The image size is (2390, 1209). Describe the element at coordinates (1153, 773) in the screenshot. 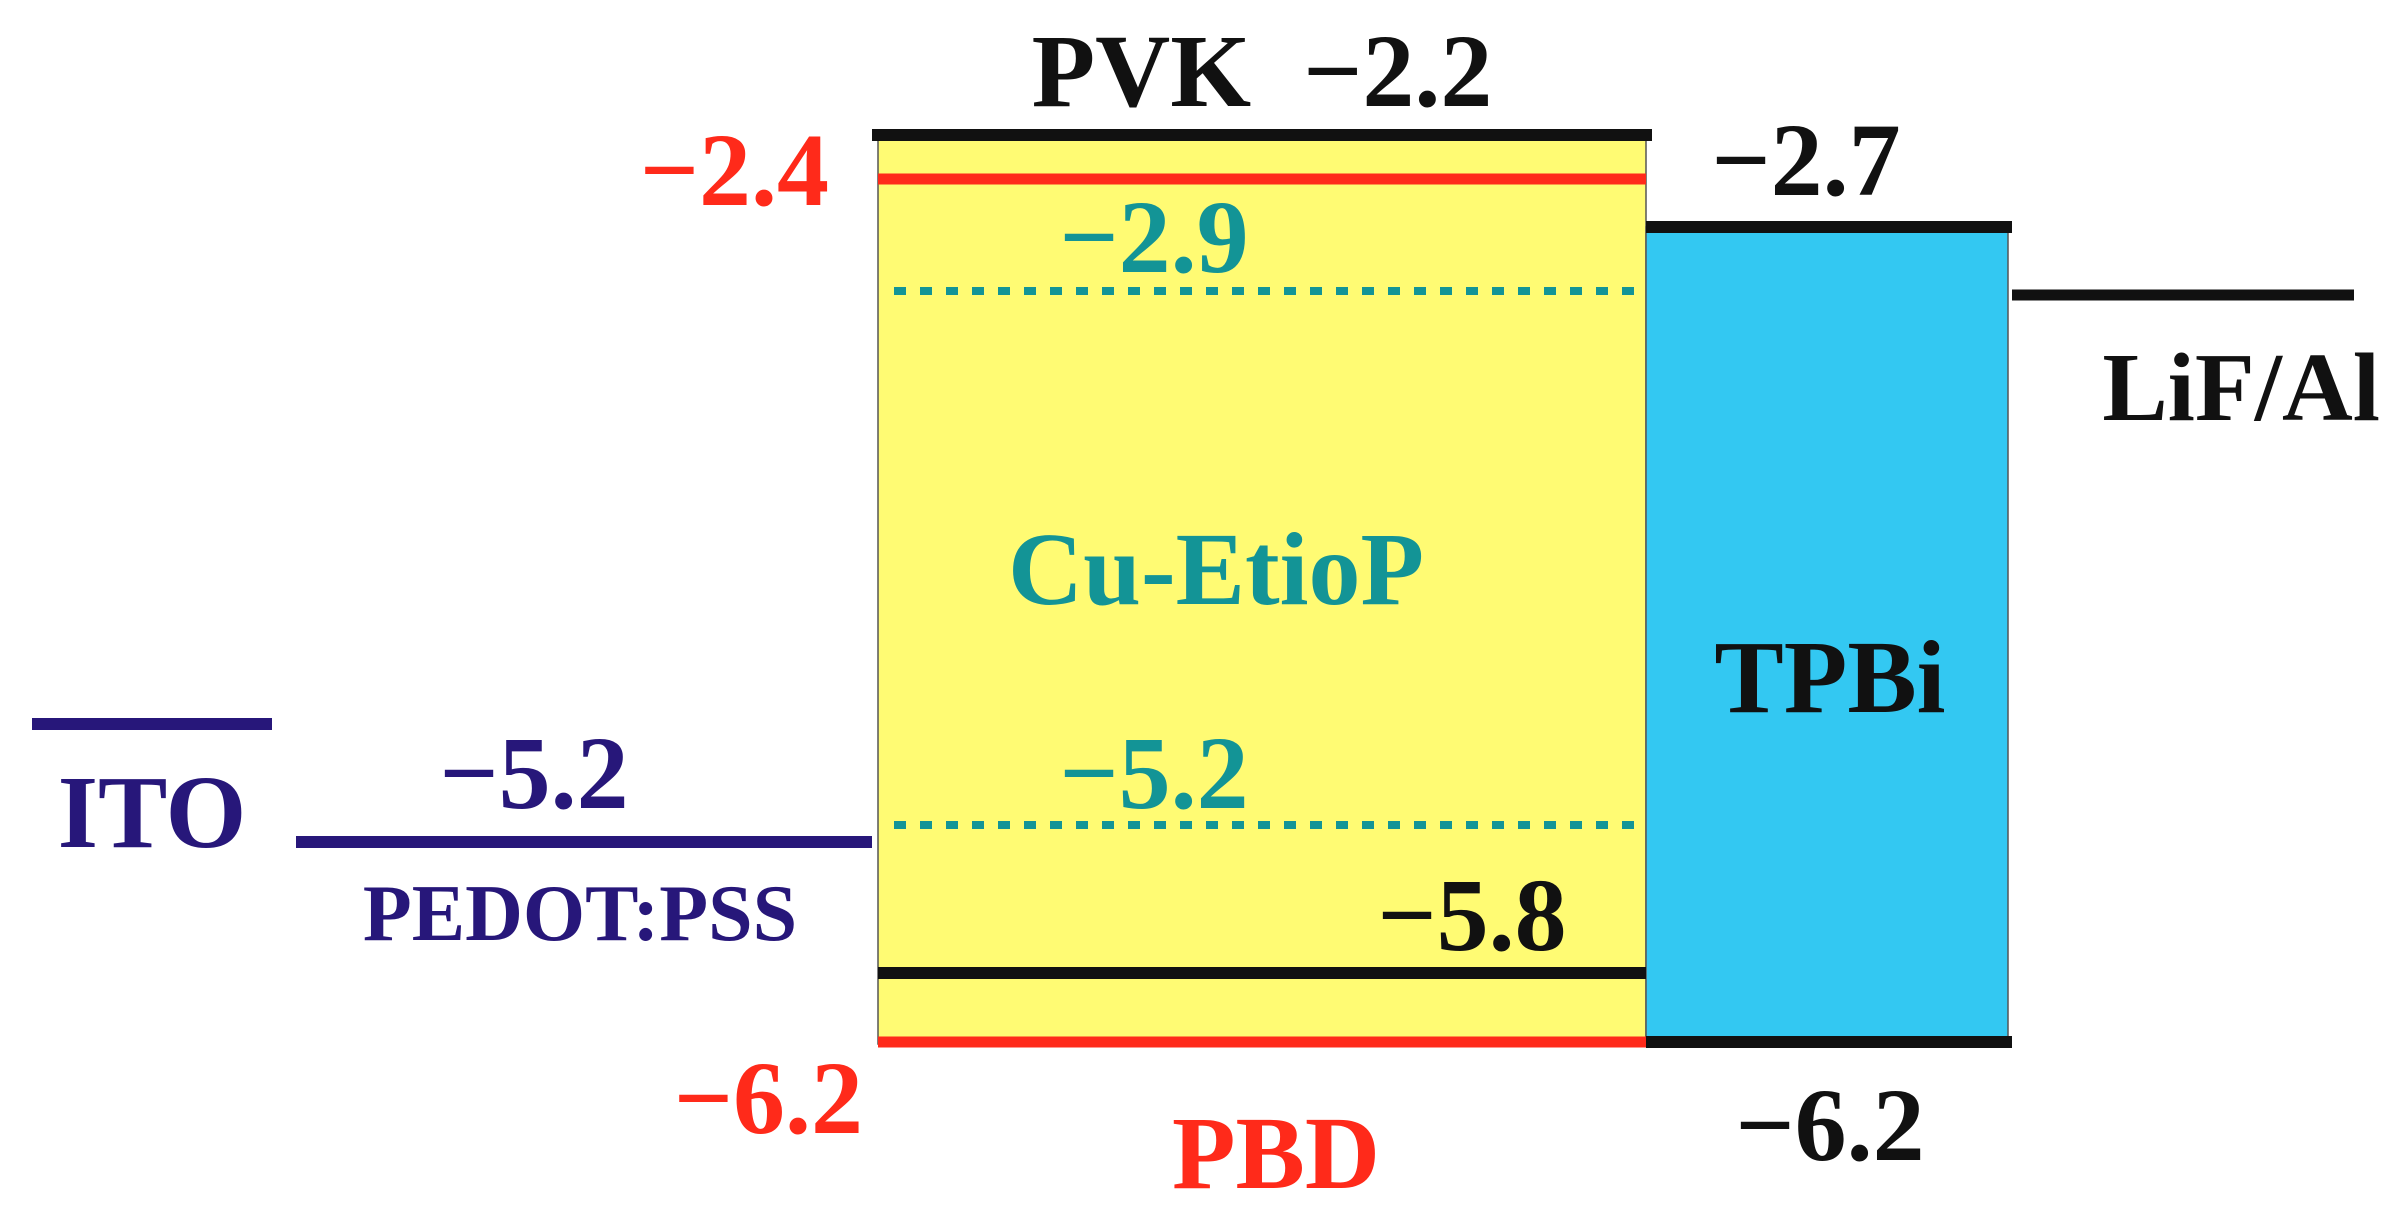

I see `cu-homo-value: −5.2` at that location.